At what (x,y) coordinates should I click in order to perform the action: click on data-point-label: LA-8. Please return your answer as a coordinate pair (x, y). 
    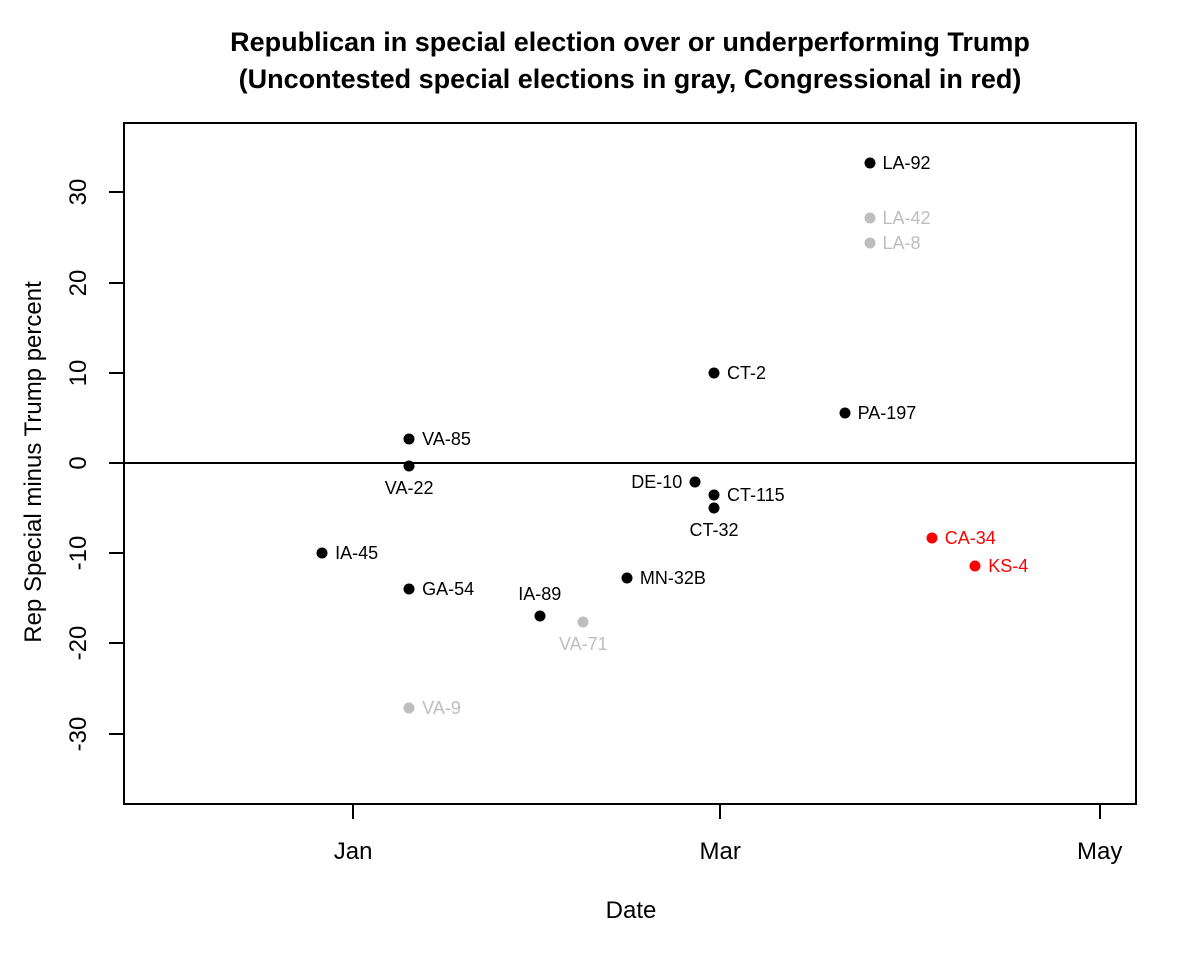
    Looking at the image, I should click on (901, 242).